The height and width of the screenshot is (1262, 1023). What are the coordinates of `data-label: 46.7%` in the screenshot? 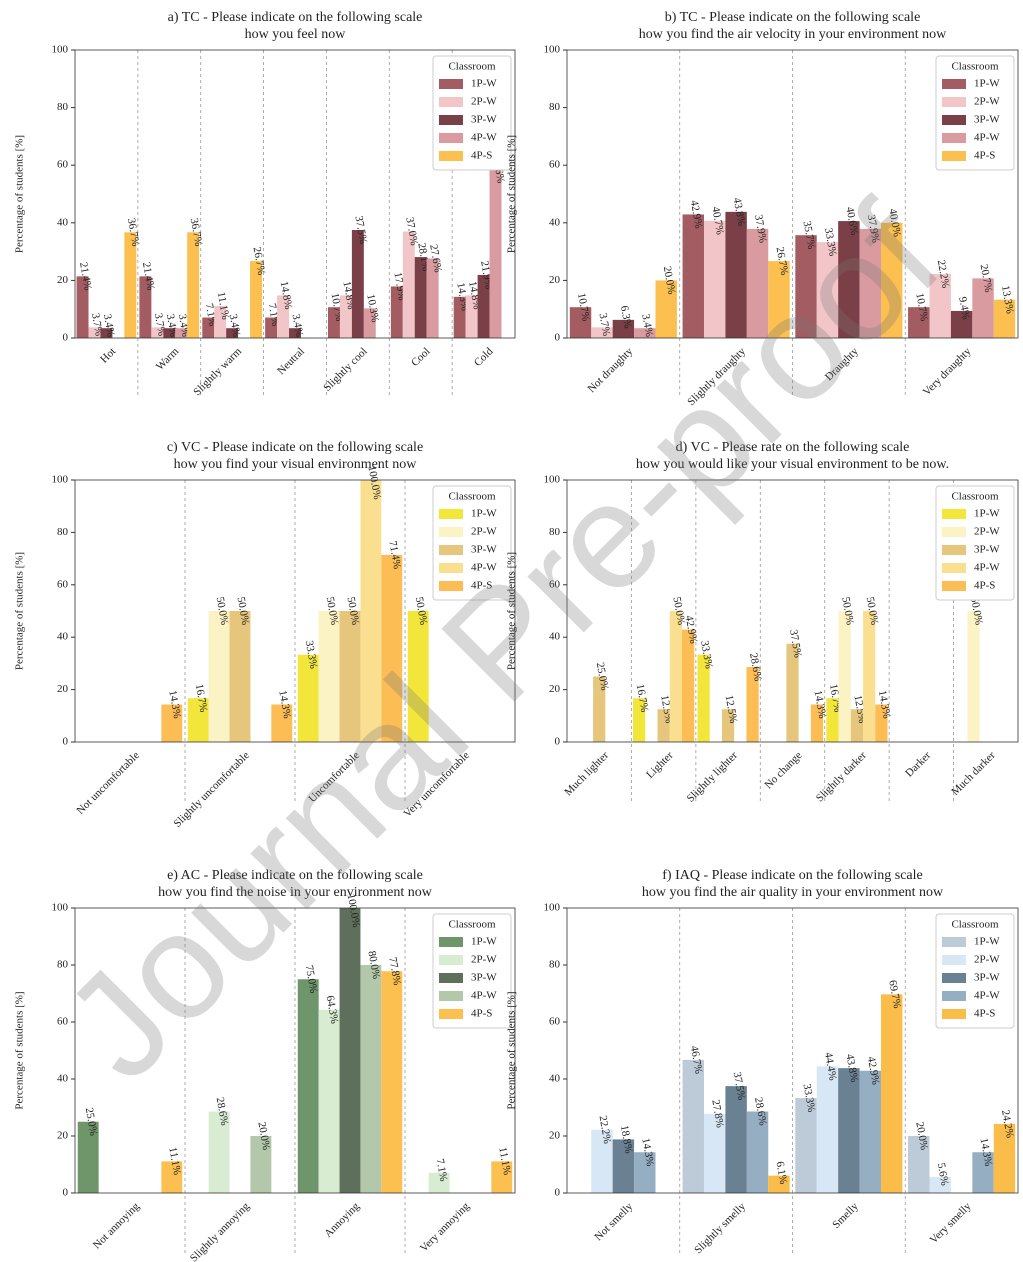 It's located at (696, 1060).